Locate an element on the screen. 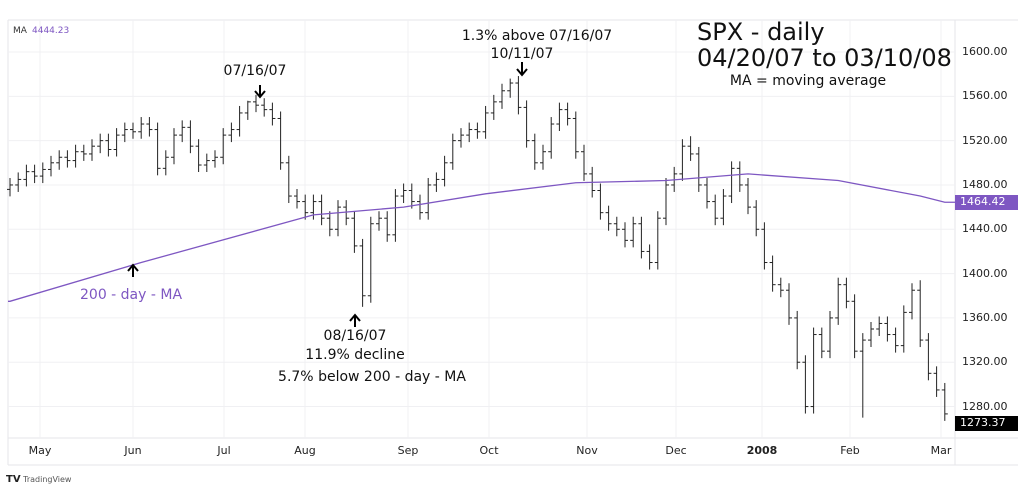  x-tick-label: Nov is located at coordinates (587, 450).